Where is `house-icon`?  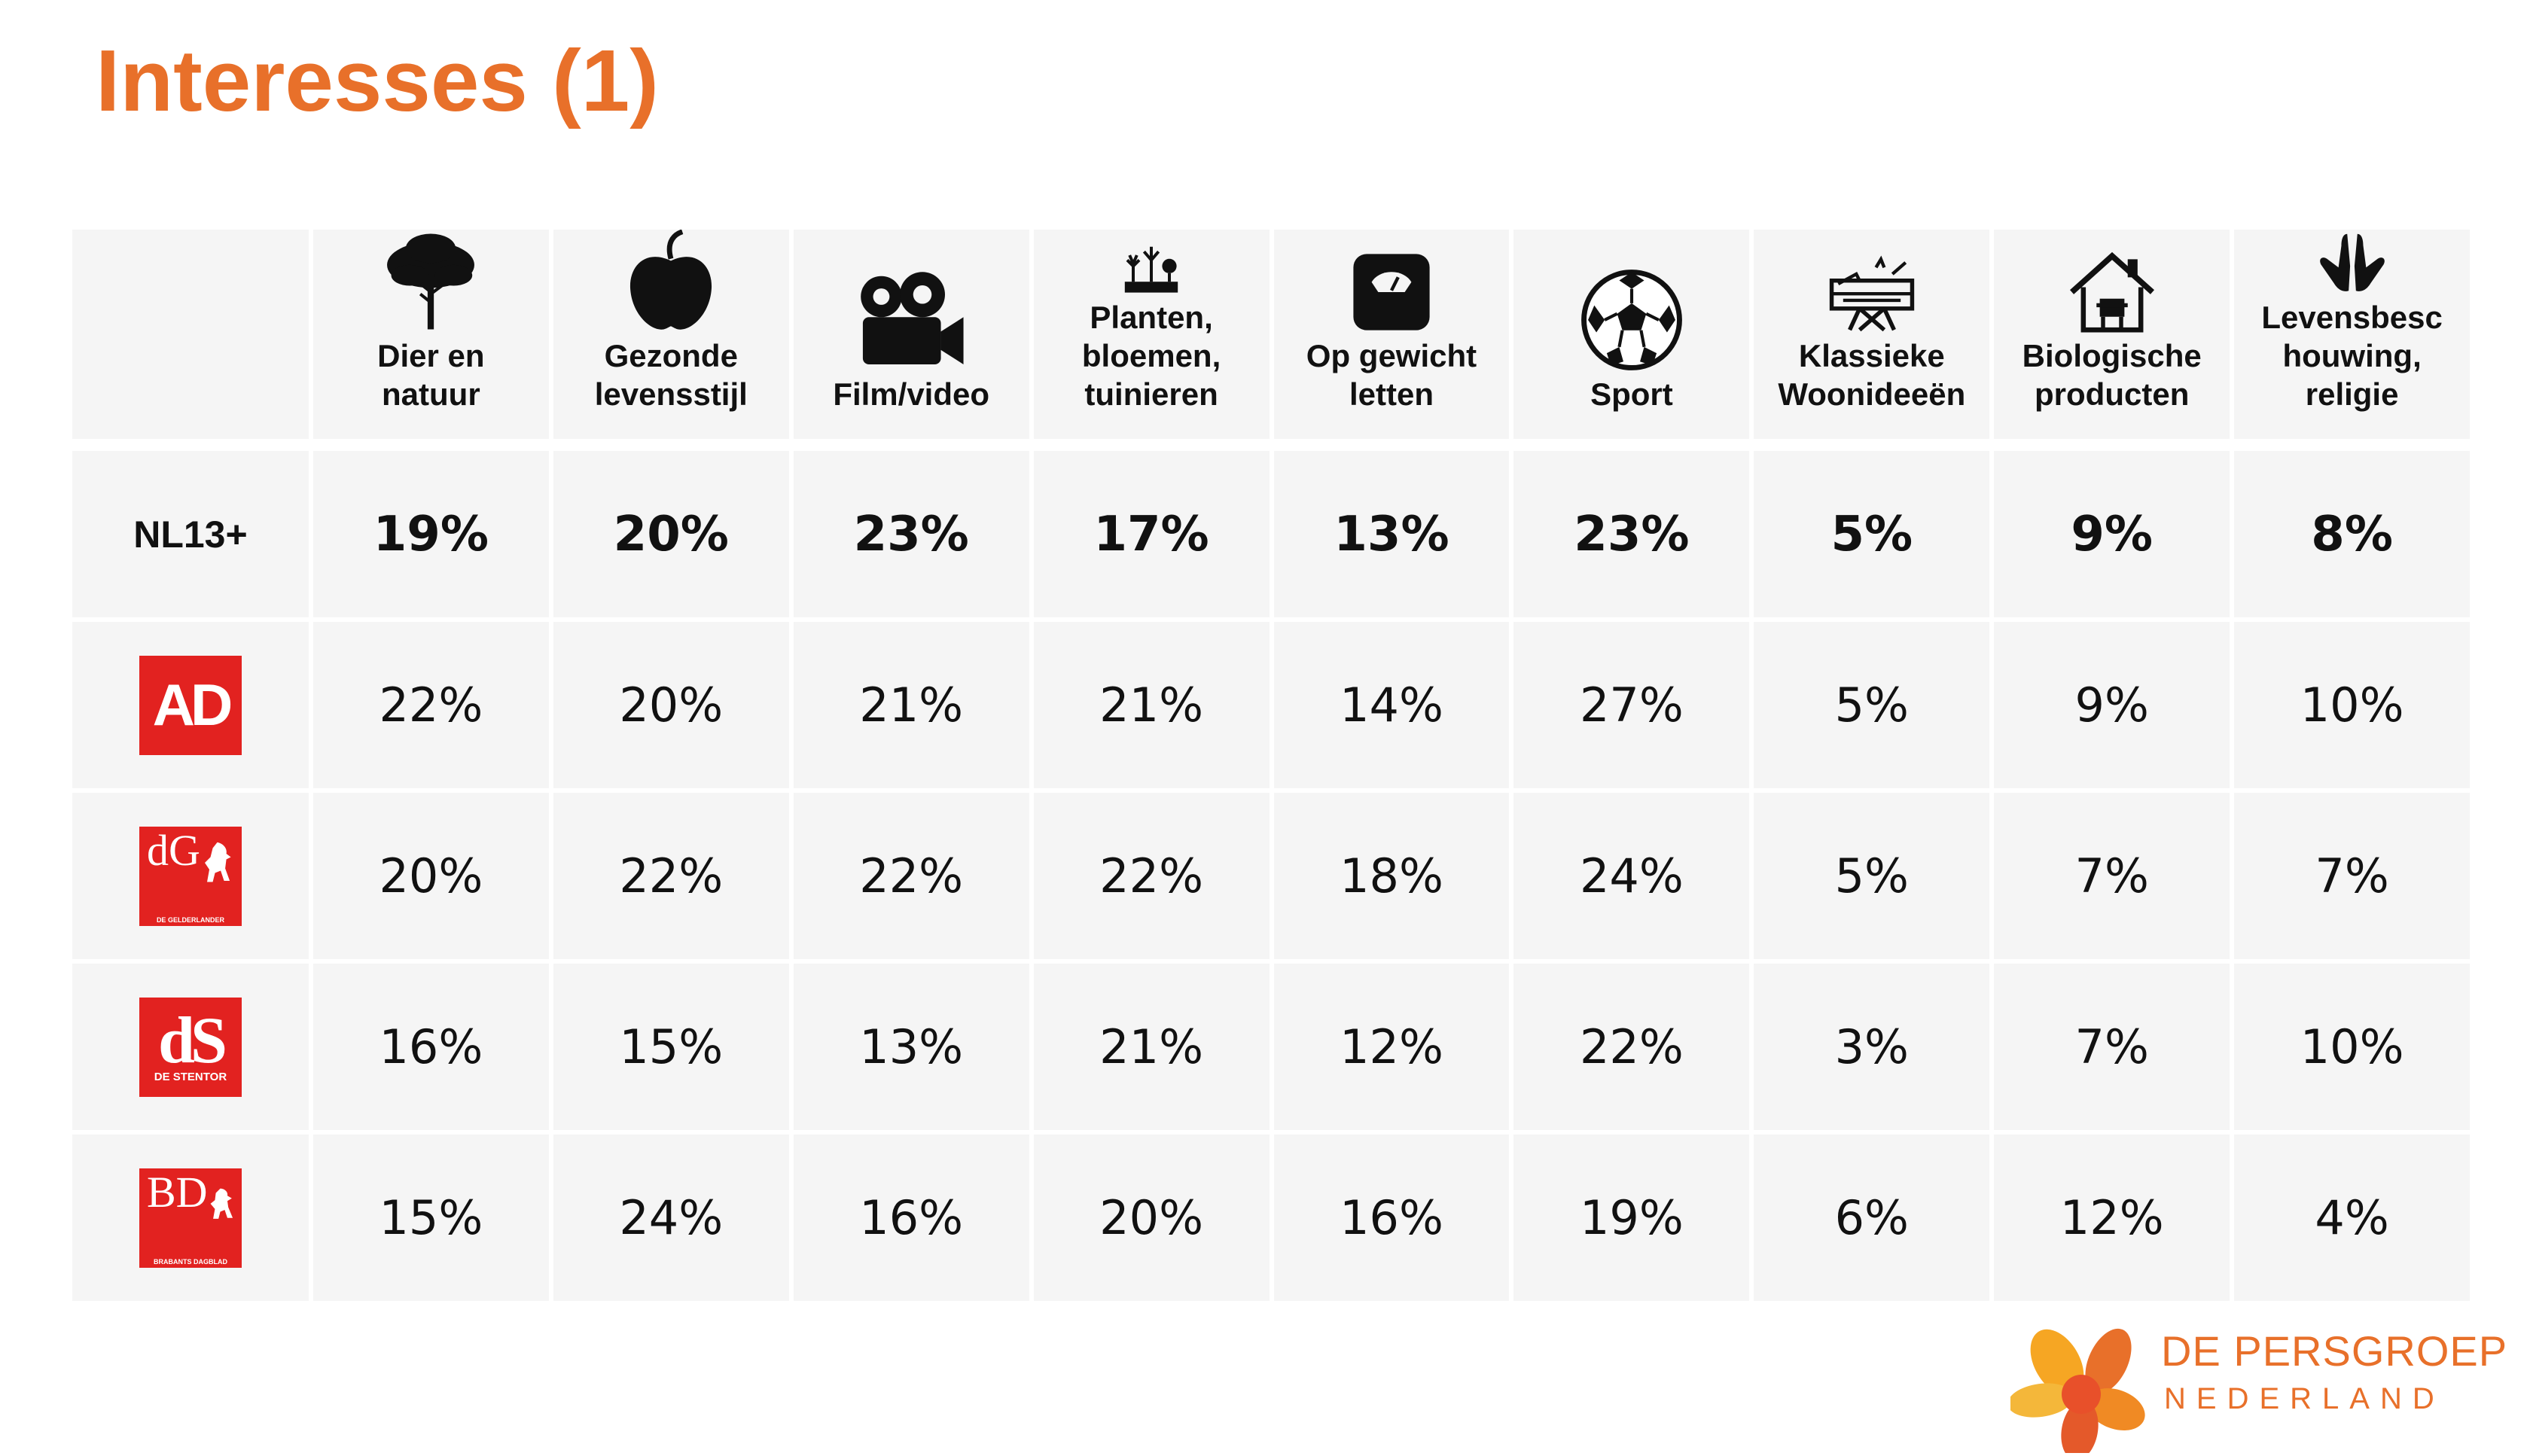
house-icon is located at coordinates (2111, 292).